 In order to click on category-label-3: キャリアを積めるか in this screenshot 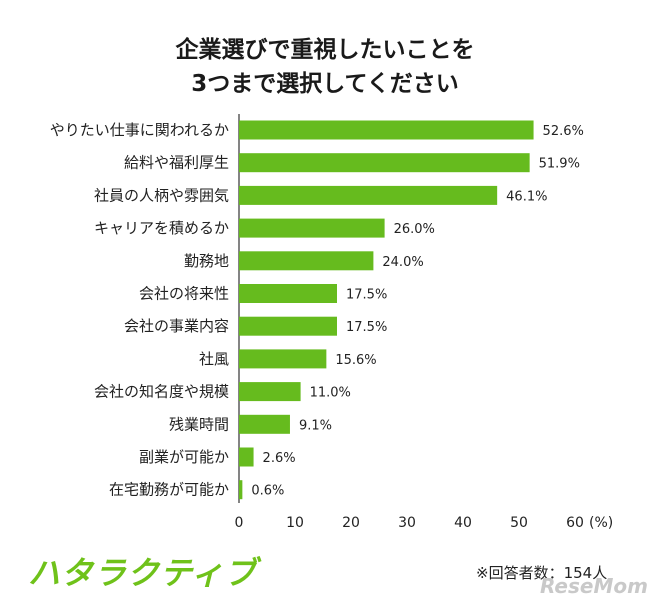, I will do `click(161, 228)`.